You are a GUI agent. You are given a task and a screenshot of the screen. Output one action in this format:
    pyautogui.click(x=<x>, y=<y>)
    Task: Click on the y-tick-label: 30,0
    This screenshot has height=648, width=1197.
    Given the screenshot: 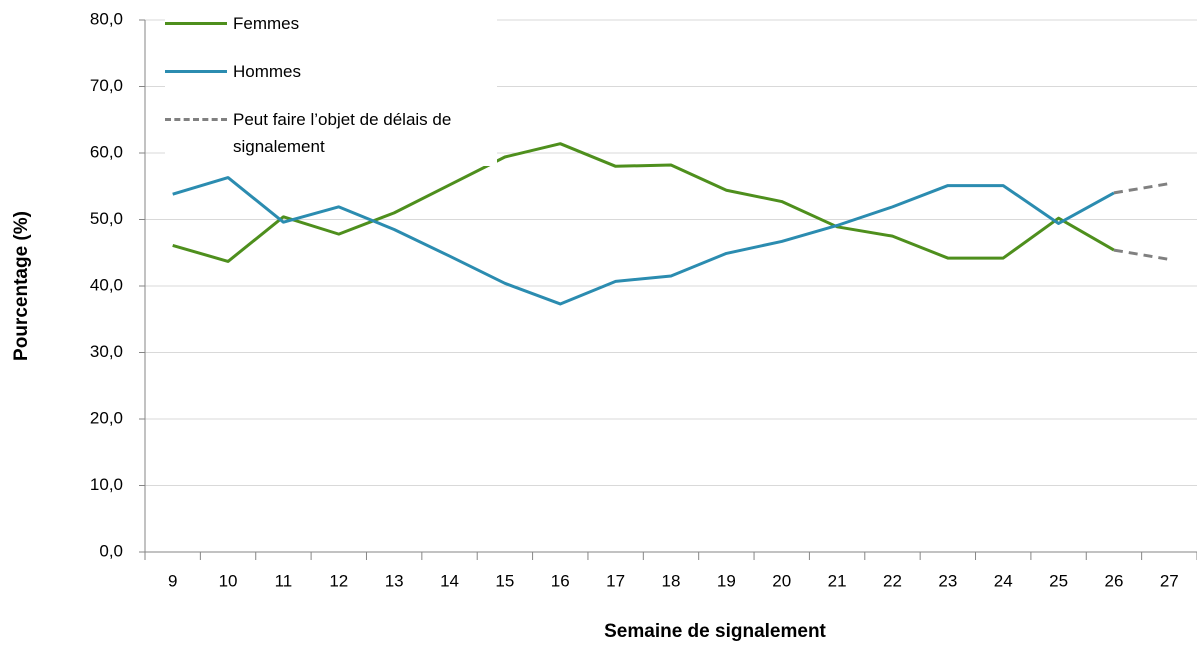 What is the action you would take?
    pyautogui.click(x=106, y=351)
    